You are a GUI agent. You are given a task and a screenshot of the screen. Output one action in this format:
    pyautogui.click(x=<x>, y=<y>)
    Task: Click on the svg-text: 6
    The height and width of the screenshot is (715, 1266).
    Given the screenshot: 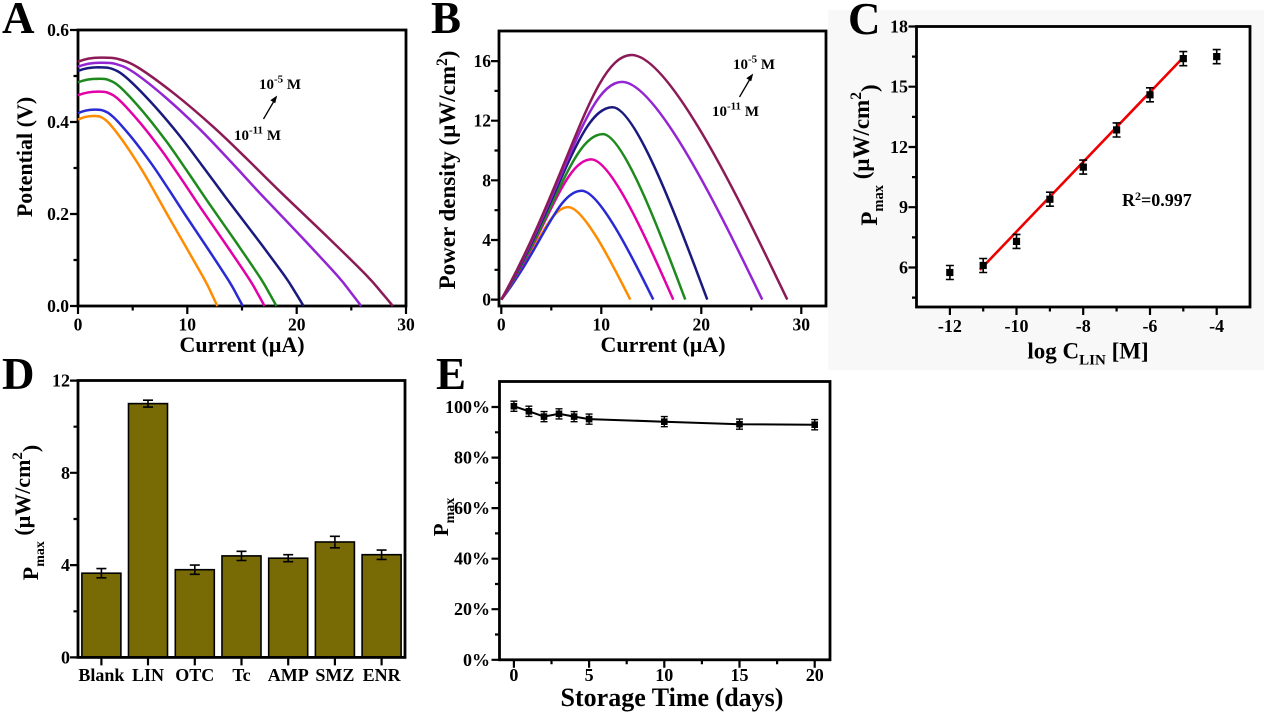 What is the action you would take?
    pyautogui.click(x=903, y=267)
    